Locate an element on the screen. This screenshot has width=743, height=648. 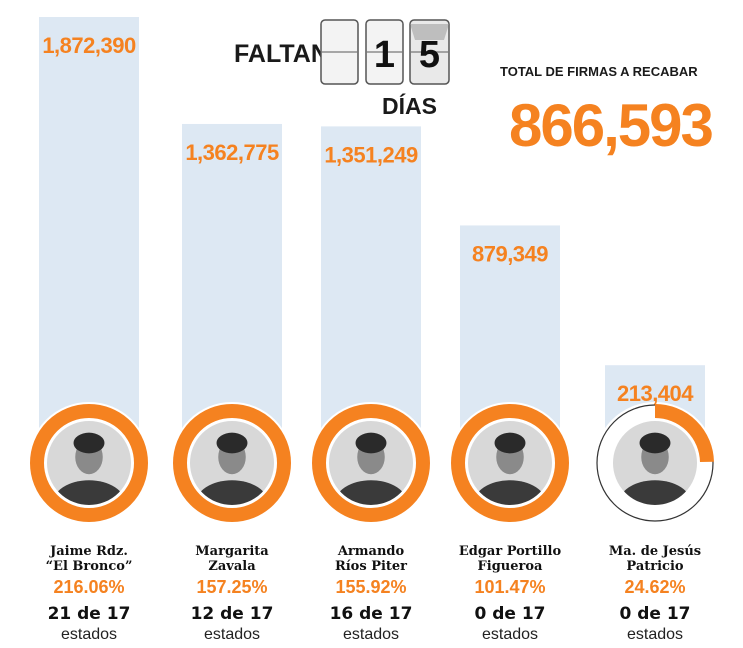
states-count-label: 21 de 17 is located at coordinates (89, 614).